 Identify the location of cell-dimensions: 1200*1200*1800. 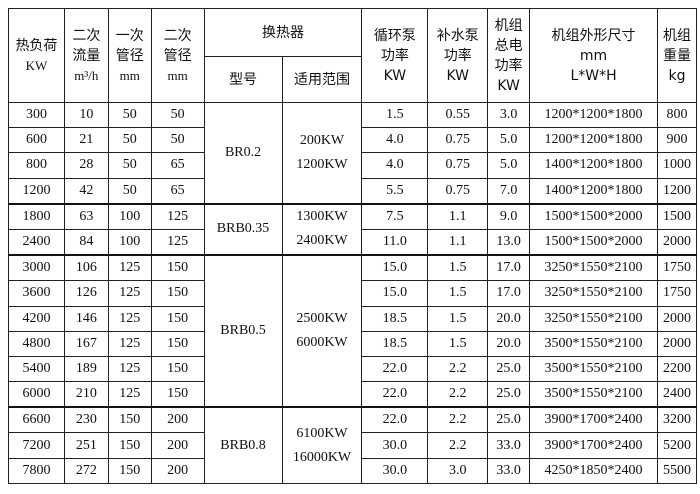
(593, 140).